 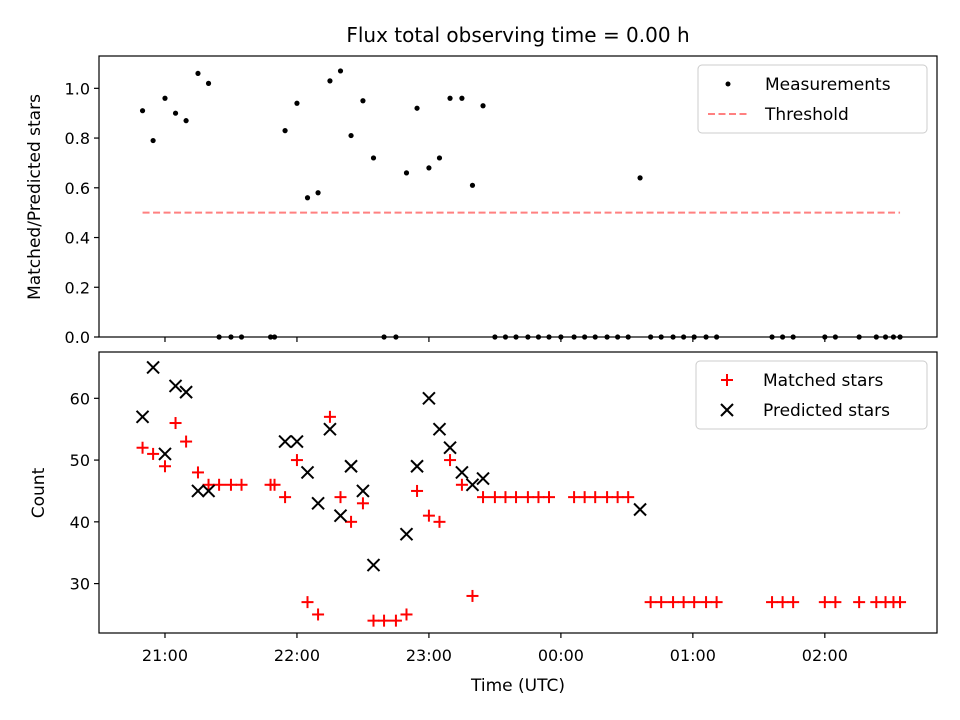 What do you see at coordinates (39, 492) in the screenshot?
I see `count-y-axis-label: Count` at bounding box center [39, 492].